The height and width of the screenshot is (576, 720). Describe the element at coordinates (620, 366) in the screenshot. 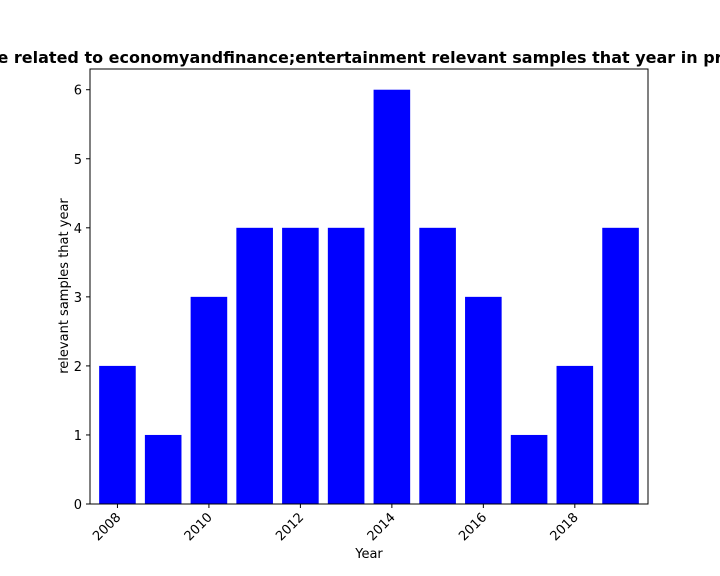

I see `bar-2019` at that location.